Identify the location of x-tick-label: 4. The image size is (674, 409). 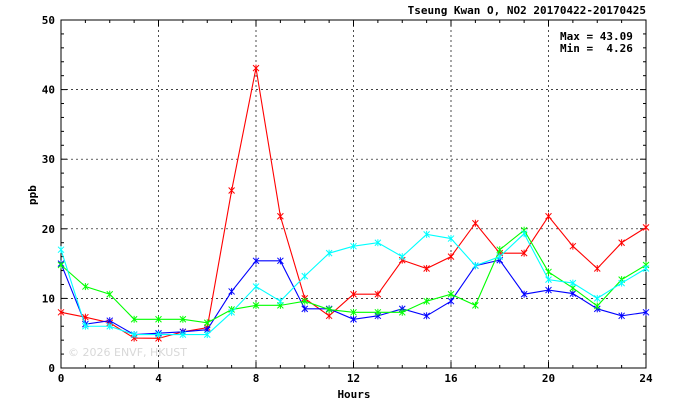
(158, 378).